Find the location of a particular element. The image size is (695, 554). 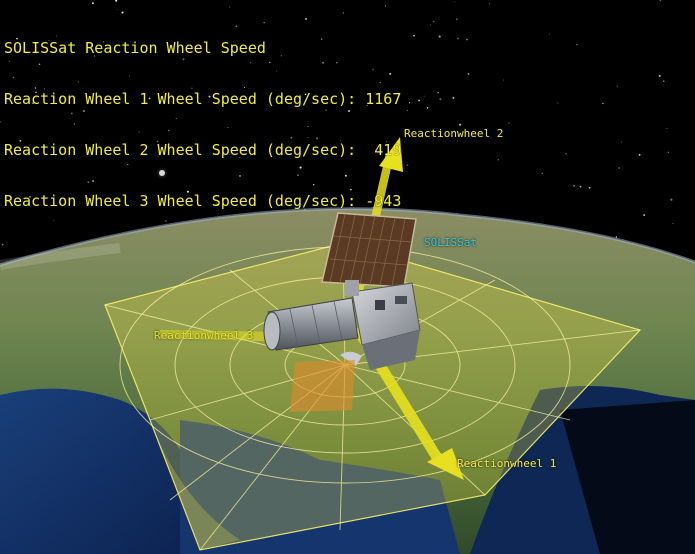

hud-title: SOLISSat Reaction Wheel Speed is located at coordinates (135, 48).